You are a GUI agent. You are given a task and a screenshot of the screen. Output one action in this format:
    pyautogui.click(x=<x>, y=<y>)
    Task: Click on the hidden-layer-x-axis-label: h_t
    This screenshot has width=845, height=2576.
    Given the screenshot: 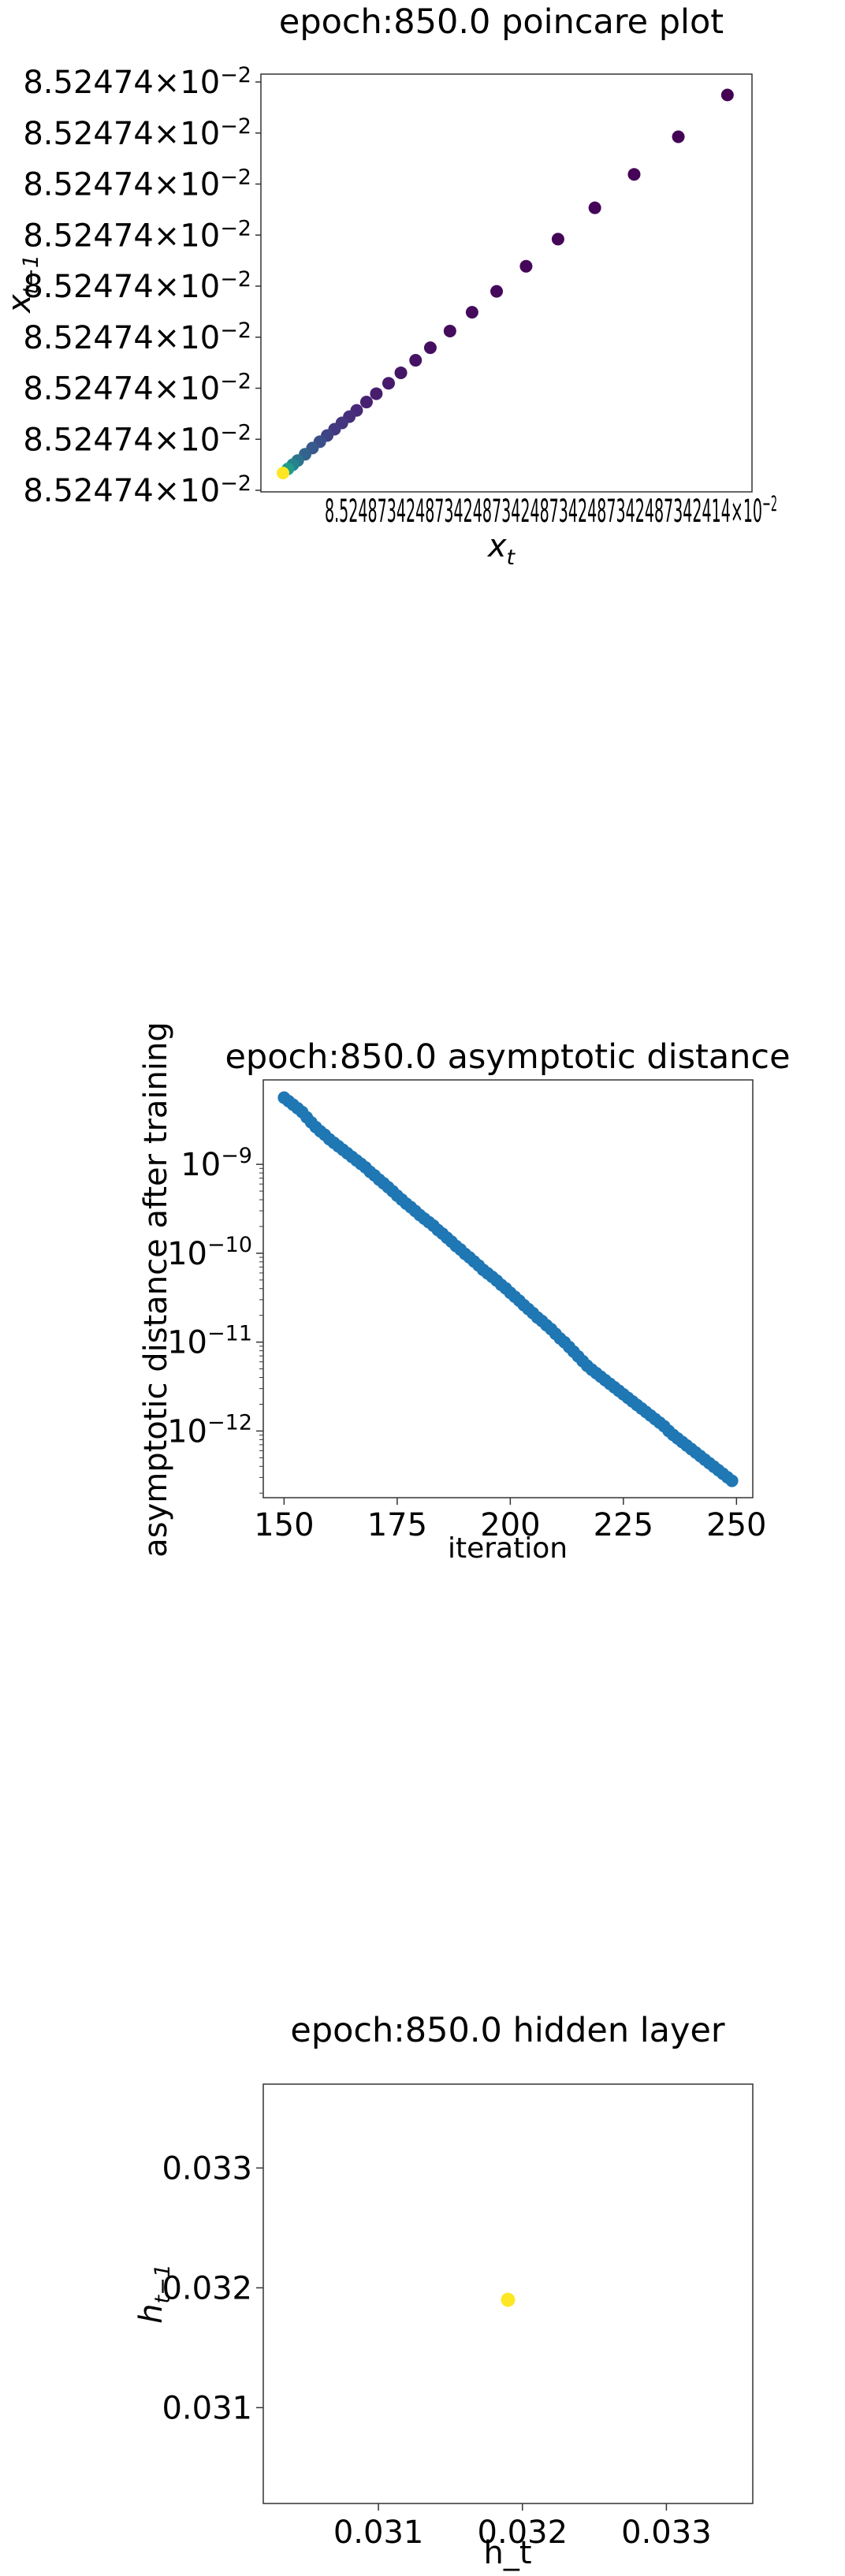 What is the action you would take?
    pyautogui.click(x=507, y=2553)
    